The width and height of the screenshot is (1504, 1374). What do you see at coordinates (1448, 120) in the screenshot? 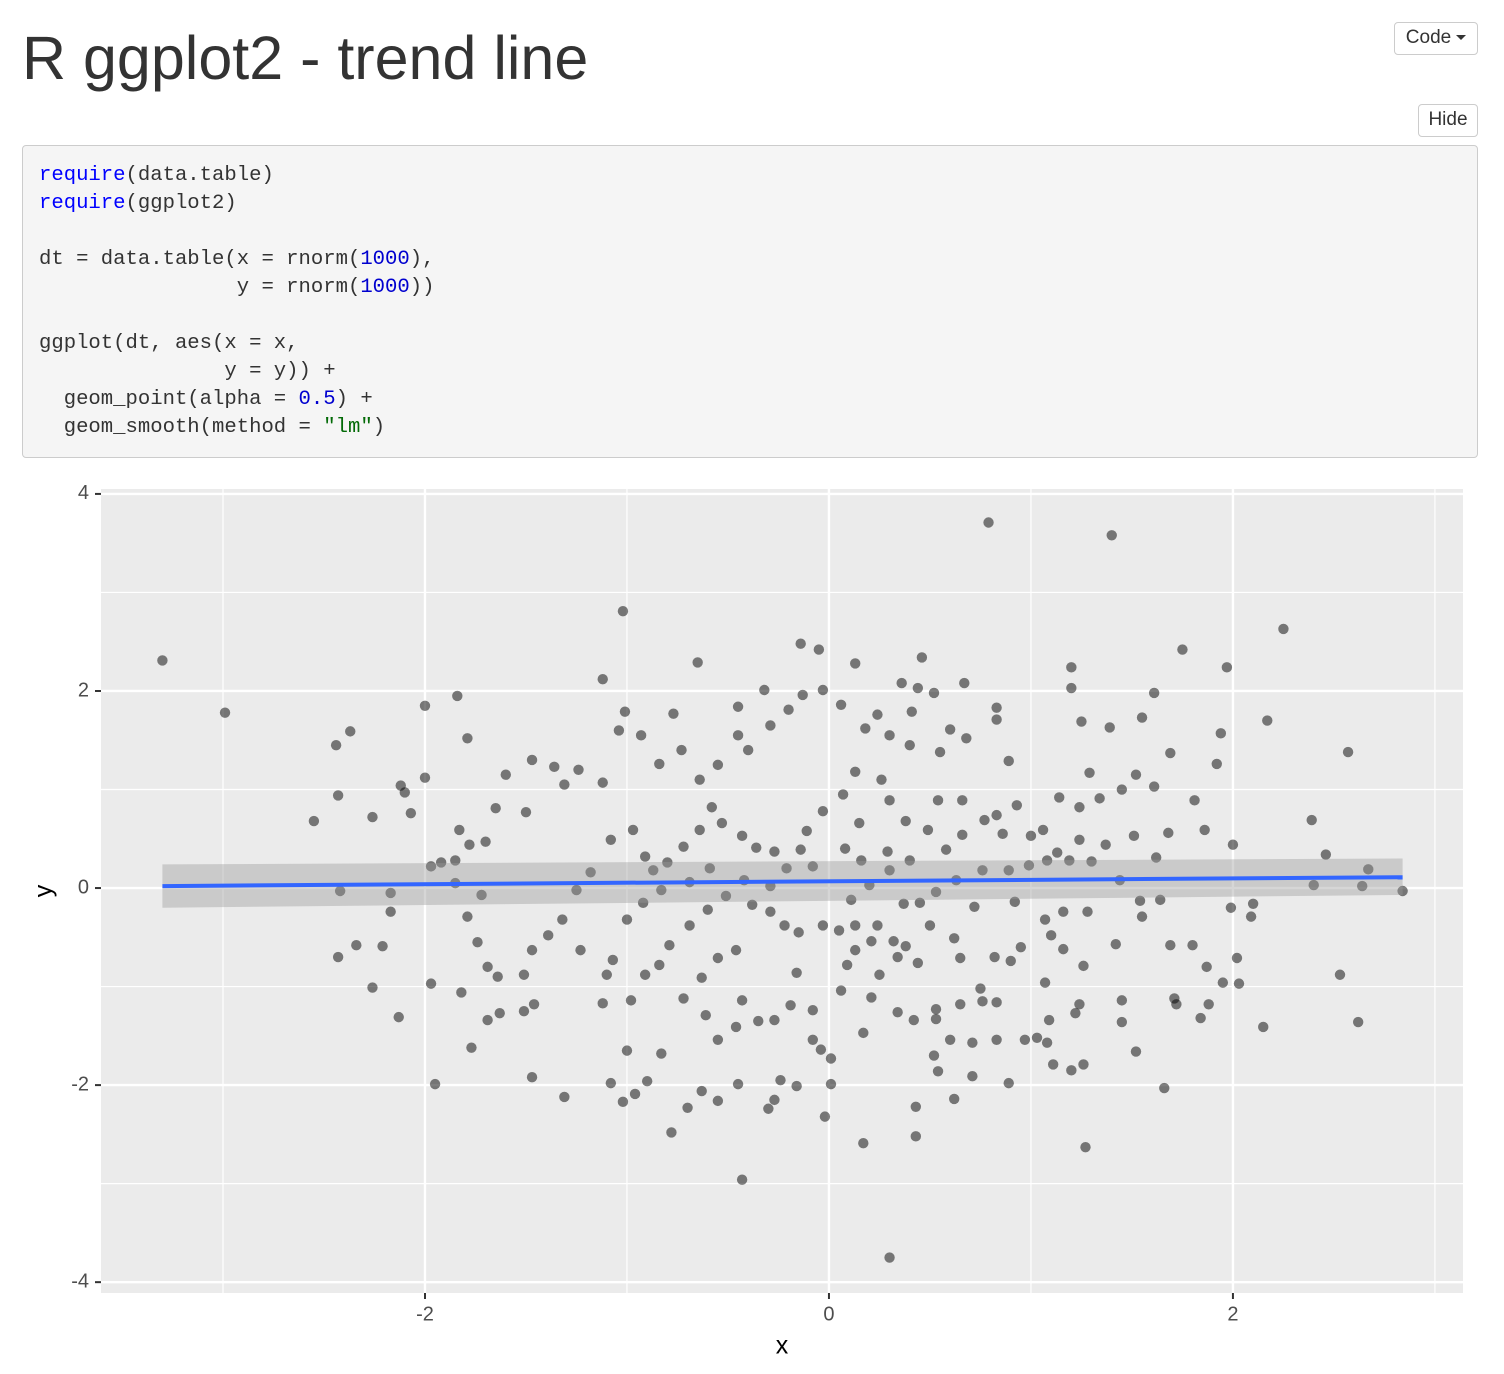
I see `hide-button: Hide` at bounding box center [1448, 120].